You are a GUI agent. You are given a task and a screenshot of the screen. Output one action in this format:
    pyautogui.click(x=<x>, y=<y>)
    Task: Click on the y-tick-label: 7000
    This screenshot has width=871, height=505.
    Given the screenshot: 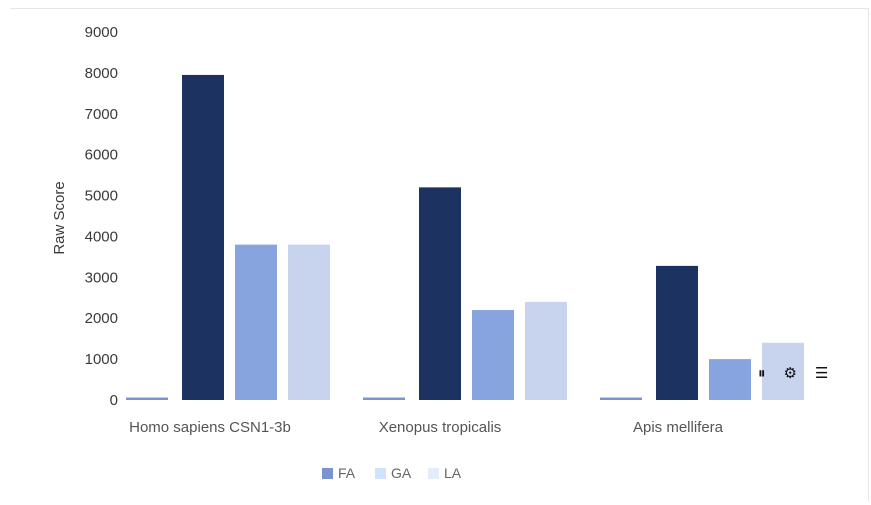 What is the action you would take?
    pyautogui.click(x=101, y=114)
    